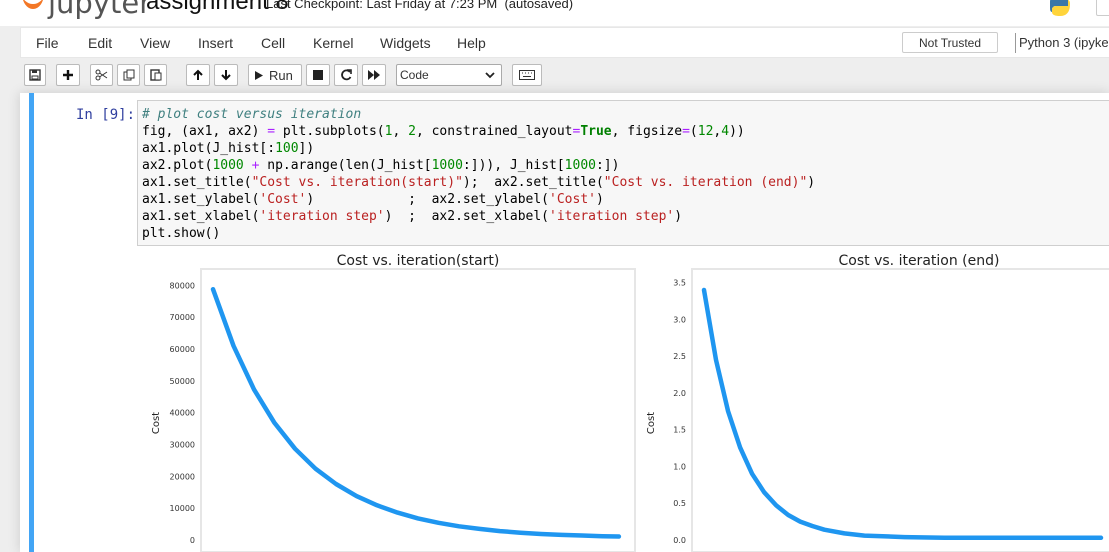 This screenshot has height=552, width=1109. I want to click on chart-1-ytick-label: 30000, so click(182, 445).